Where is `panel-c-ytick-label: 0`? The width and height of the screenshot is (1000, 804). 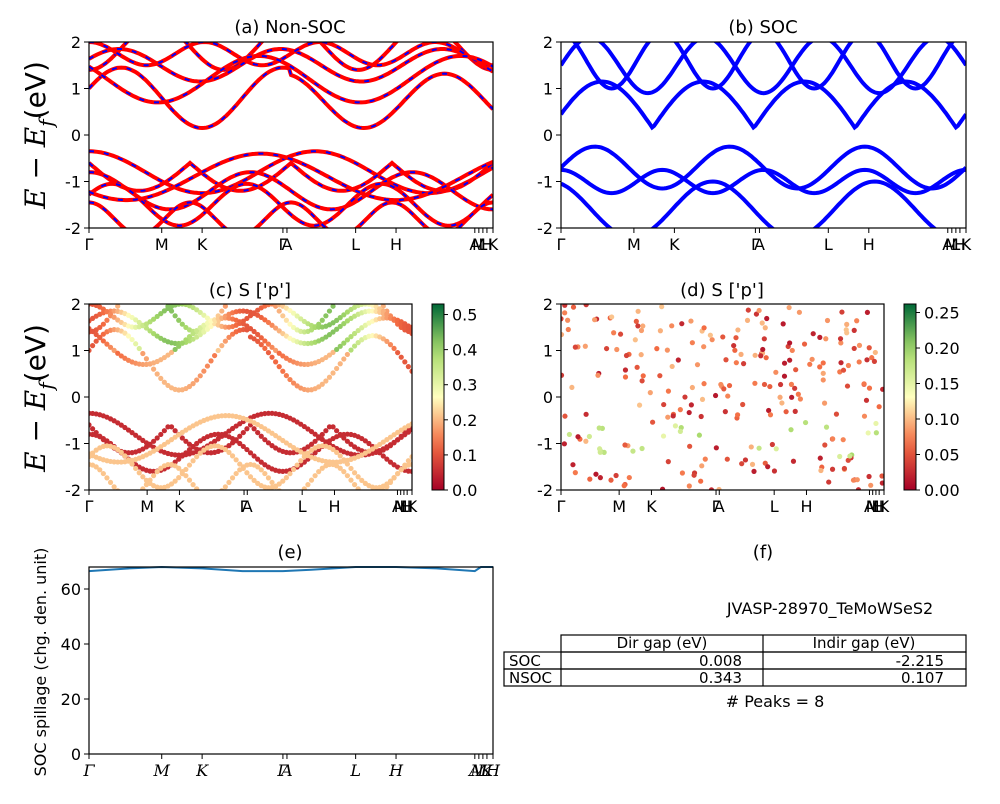 panel-c-ytick-label: 0 is located at coordinates (76, 397).